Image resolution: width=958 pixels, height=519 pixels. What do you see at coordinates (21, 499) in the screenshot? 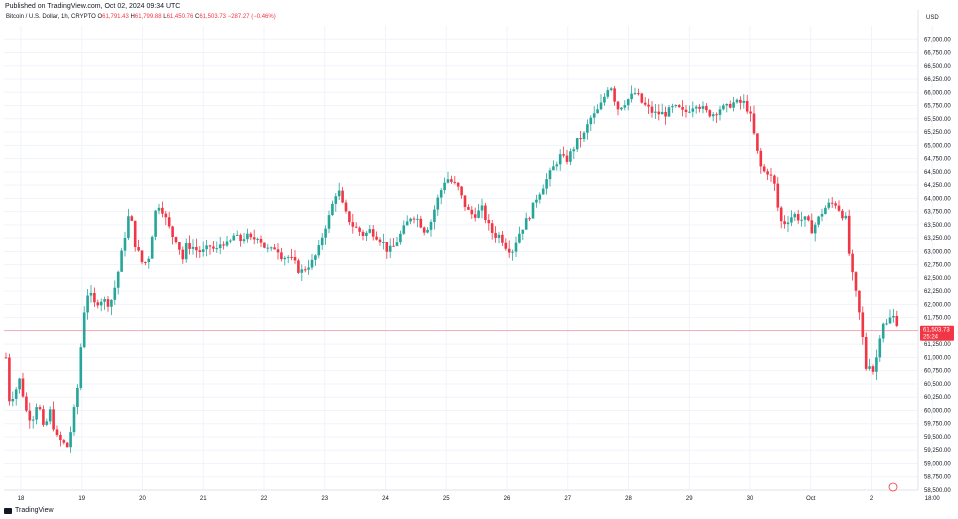
I see `x-tick-label: 18` at bounding box center [21, 499].